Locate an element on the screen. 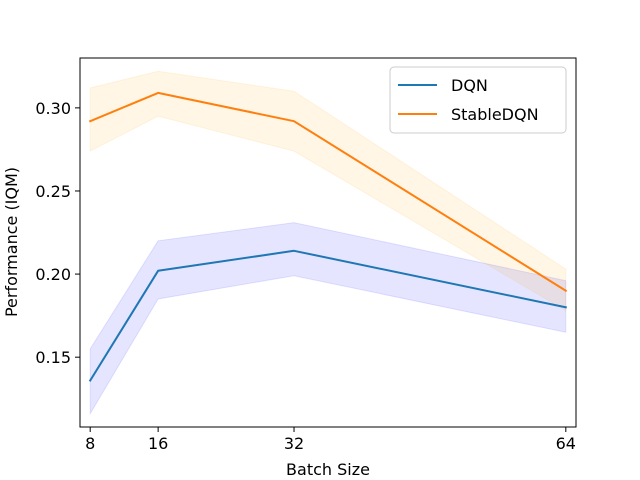 This screenshot has width=640, height=480. legend: DQN StableDQN is located at coordinates (478, 100).